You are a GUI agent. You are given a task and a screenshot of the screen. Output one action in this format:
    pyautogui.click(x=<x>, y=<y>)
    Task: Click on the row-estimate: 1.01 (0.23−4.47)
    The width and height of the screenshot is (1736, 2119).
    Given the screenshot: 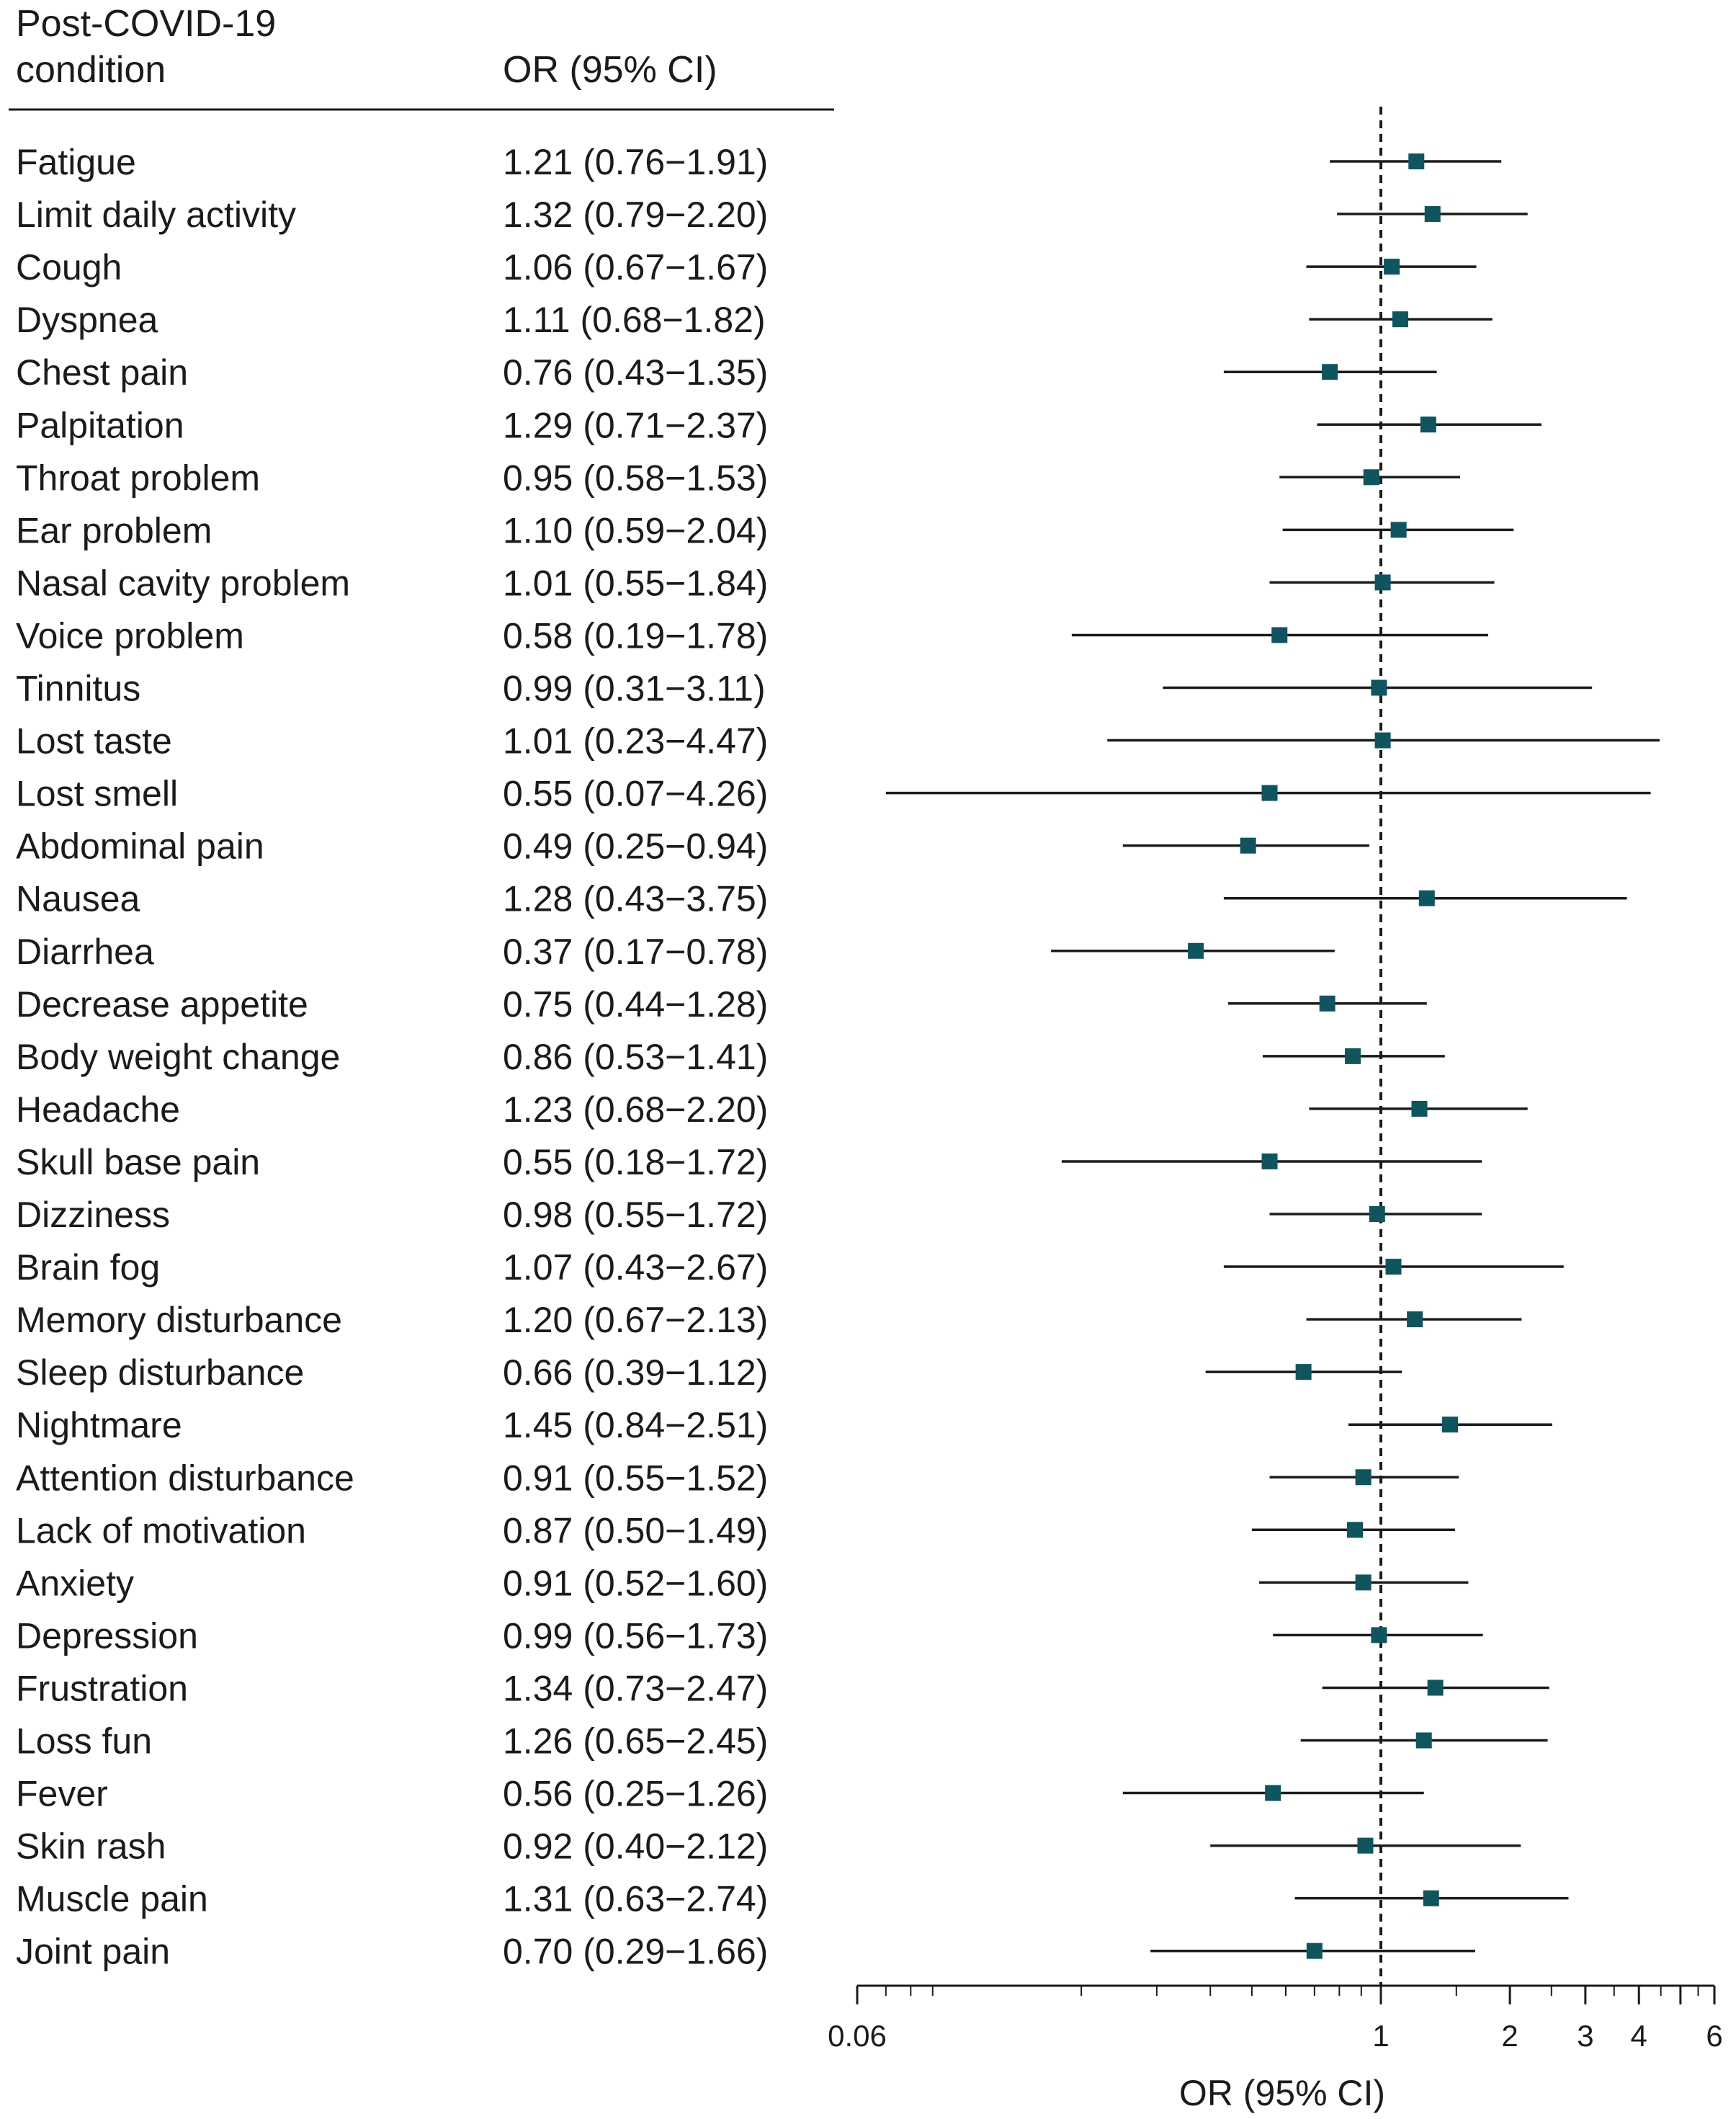 What is the action you would take?
    pyautogui.click(x=635, y=741)
    